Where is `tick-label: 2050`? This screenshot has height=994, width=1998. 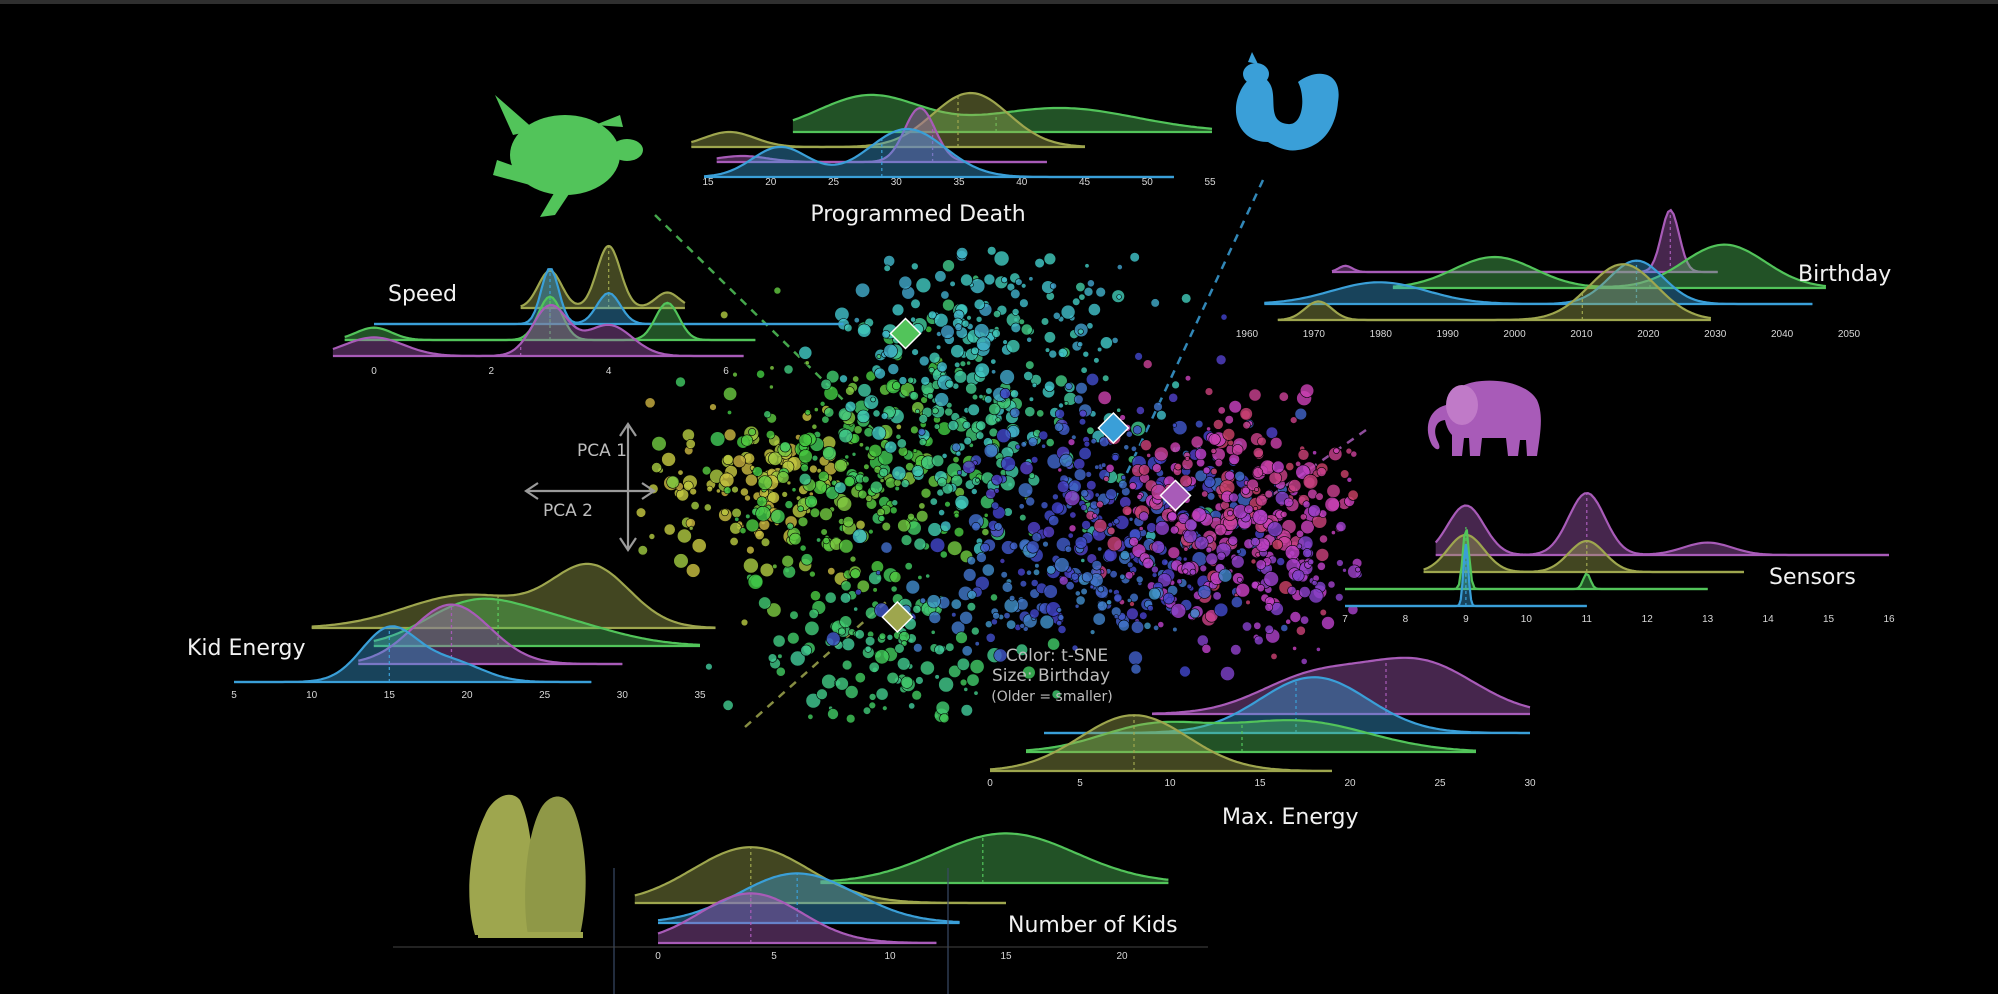 tick-label: 2050 is located at coordinates (1849, 334).